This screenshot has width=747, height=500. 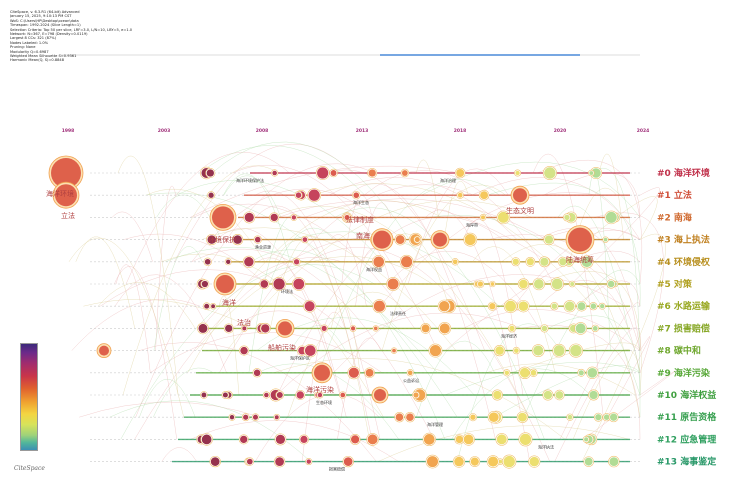 I want to click on hot-keyword-label: 生态文明, so click(x=520, y=210).